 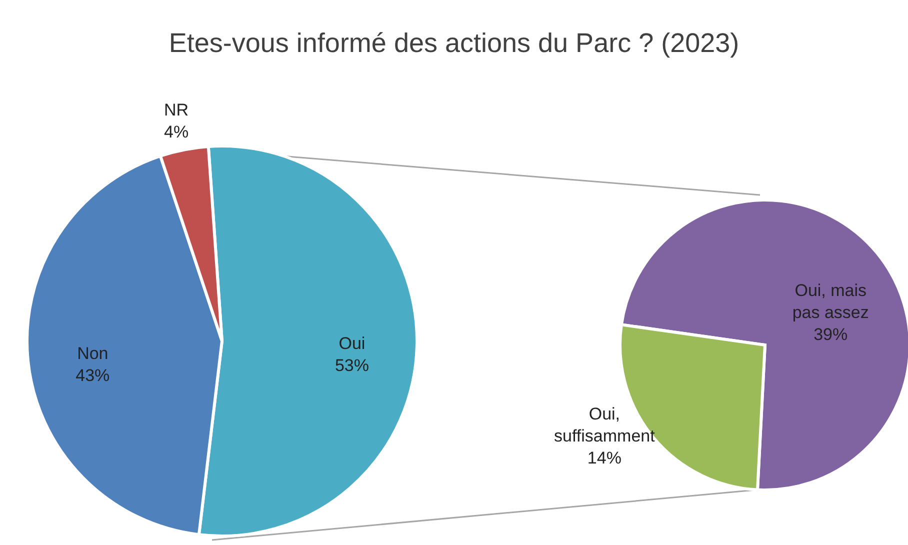 What do you see at coordinates (176, 110) in the screenshot?
I see `slice-label: NR` at bounding box center [176, 110].